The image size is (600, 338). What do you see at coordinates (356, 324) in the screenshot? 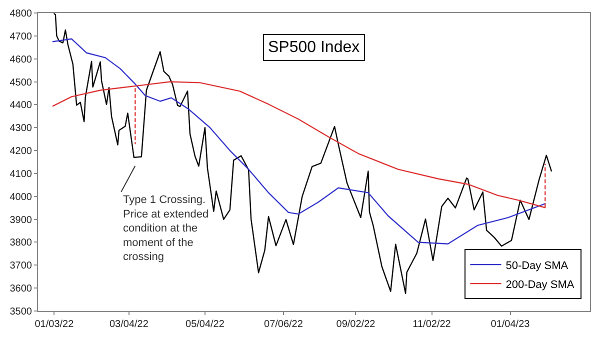
I see `x-tick-label: 09/02/22` at bounding box center [356, 324].